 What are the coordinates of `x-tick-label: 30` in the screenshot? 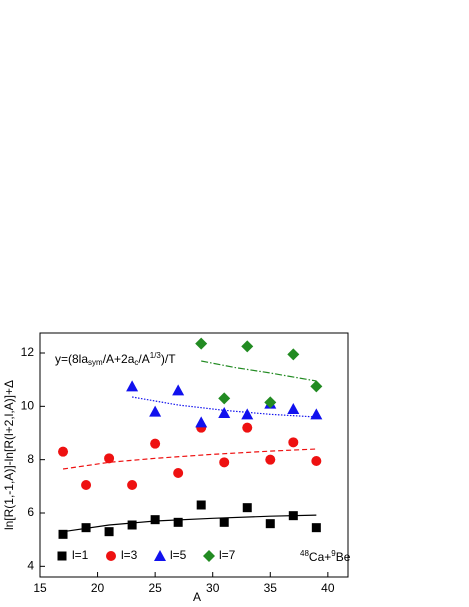 It's located at (213, 588).